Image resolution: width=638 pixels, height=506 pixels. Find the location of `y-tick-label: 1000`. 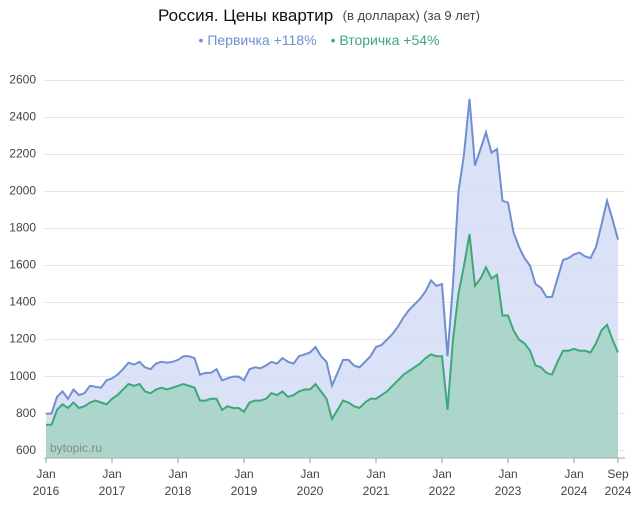

y-tick-label: 1000 is located at coordinates (22, 376).